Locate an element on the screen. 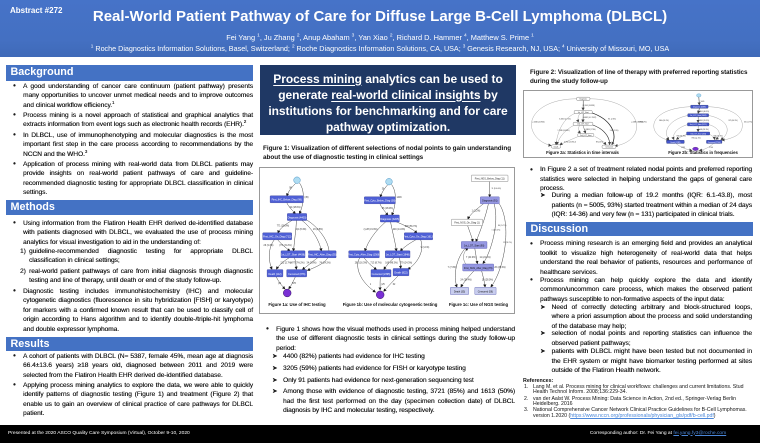 This screenshot has width=760, height=443. svg-text: (7% (%.2%) is located at coordinates (285, 246).